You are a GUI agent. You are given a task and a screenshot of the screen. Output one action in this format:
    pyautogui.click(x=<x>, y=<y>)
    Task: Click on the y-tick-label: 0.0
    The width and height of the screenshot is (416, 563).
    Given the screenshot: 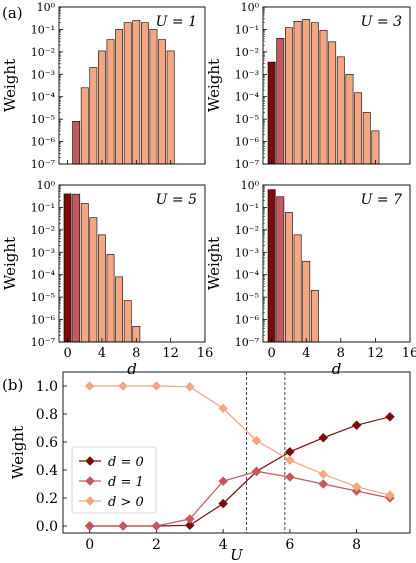 What is the action you would take?
    pyautogui.click(x=47, y=527)
    